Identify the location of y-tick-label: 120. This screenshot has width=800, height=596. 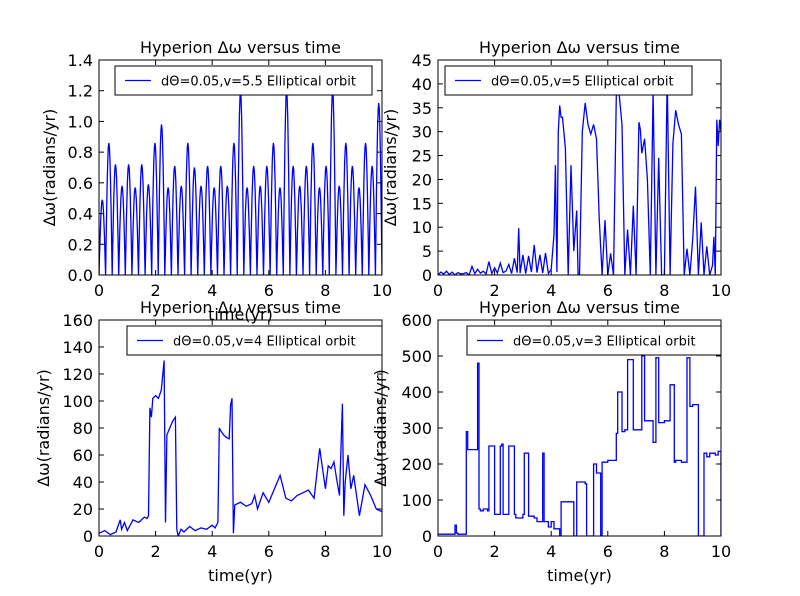
(77, 374).